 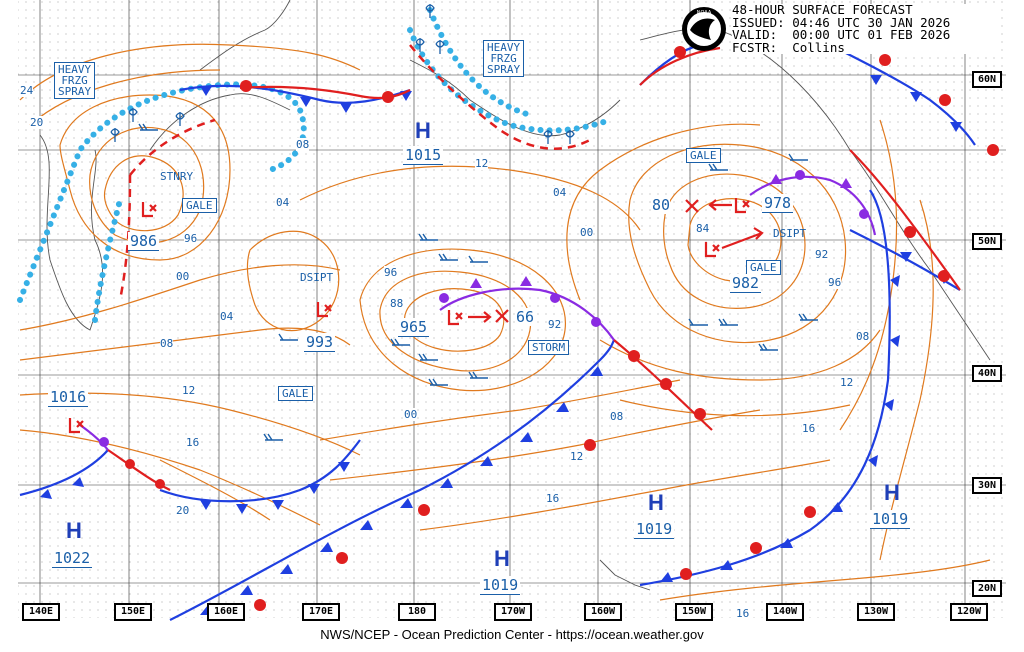 I want to click on high-pressure-1: 1015, so click(x=423, y=155).